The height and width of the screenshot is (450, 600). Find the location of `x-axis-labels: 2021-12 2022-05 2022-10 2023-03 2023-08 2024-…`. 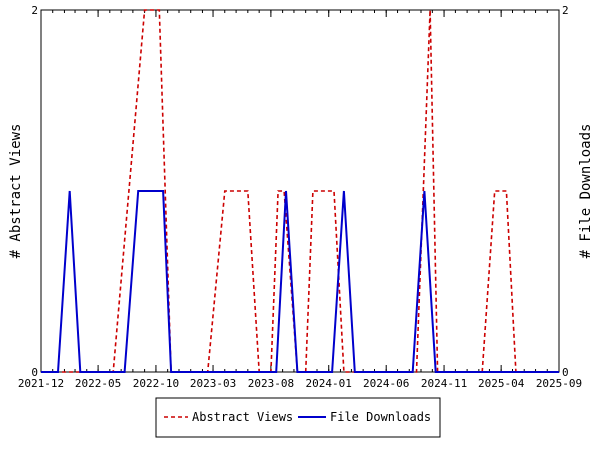

x-axis-labels: 2021-12 2022-05 2022-10 2023-03 2023-08 2024-… is located at coordinates (300, 383).